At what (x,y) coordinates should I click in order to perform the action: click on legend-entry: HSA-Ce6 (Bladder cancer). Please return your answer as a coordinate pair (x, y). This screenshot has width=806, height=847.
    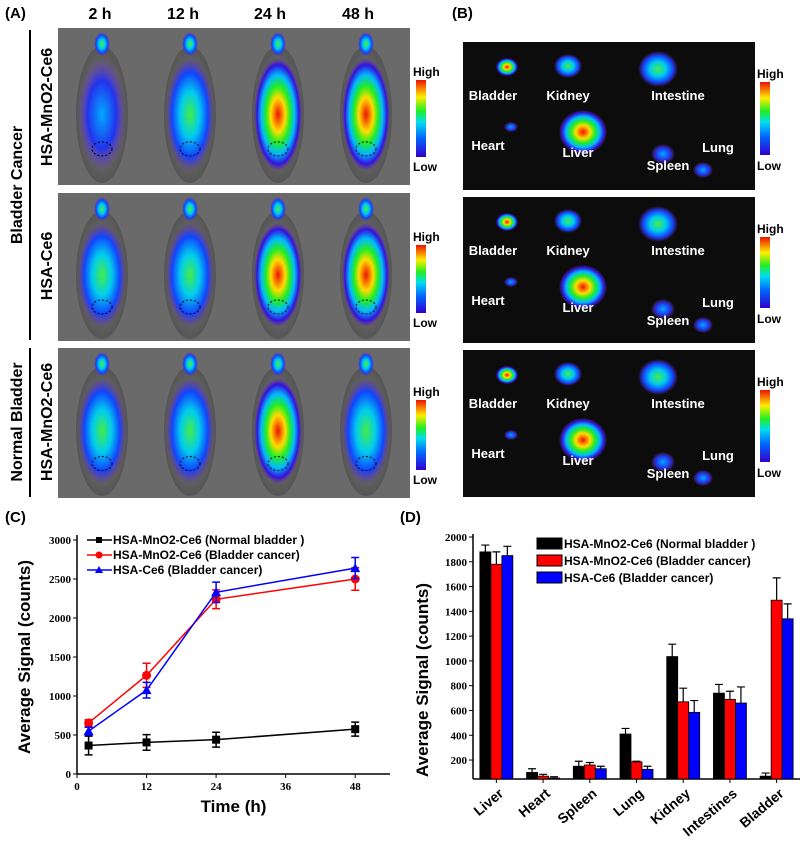
    Looking at the image, I should click on (187, 570).